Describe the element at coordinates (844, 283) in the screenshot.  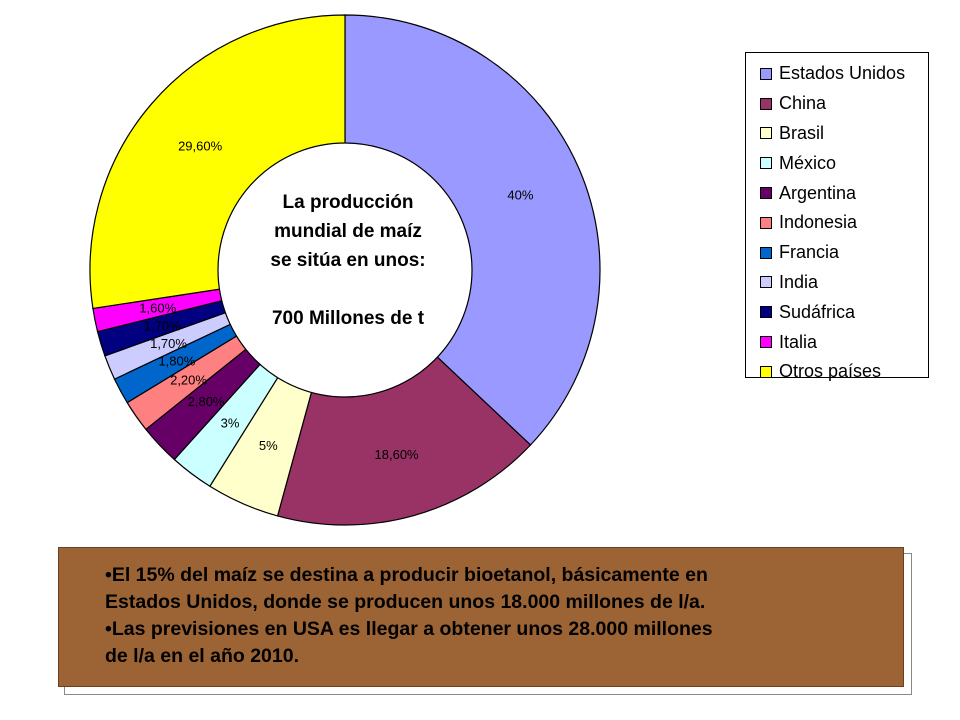
I see `legend-item: India` at that location.